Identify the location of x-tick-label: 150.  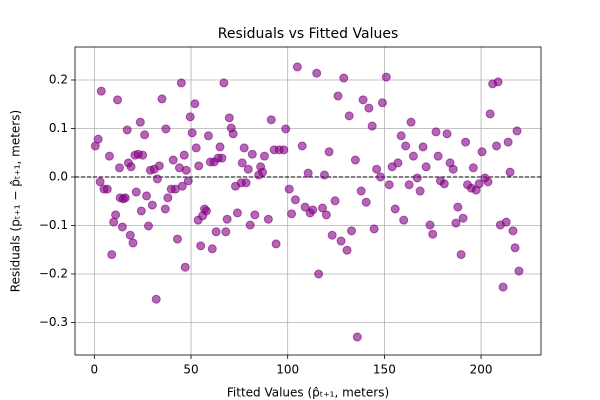
(384, 370).